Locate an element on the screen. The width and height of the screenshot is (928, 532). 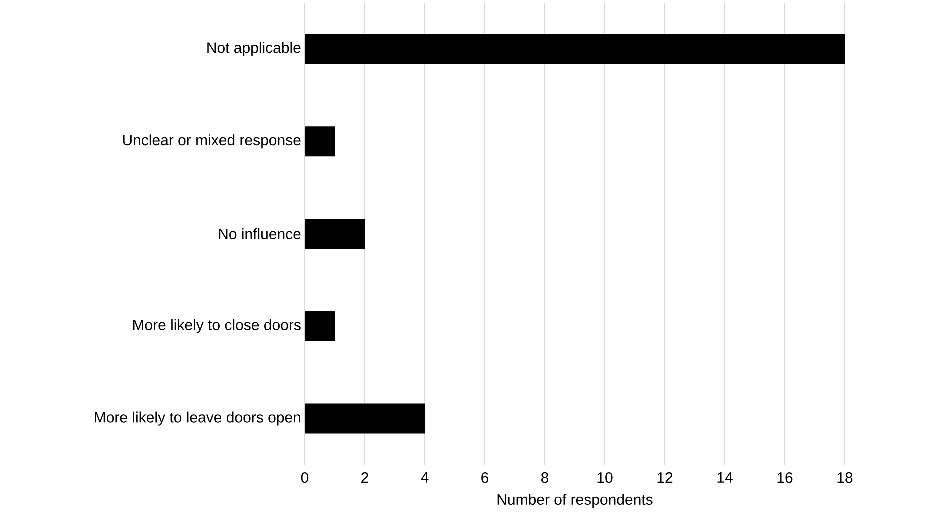
x-tick-label: 12 is located at coordinates (665, 477).